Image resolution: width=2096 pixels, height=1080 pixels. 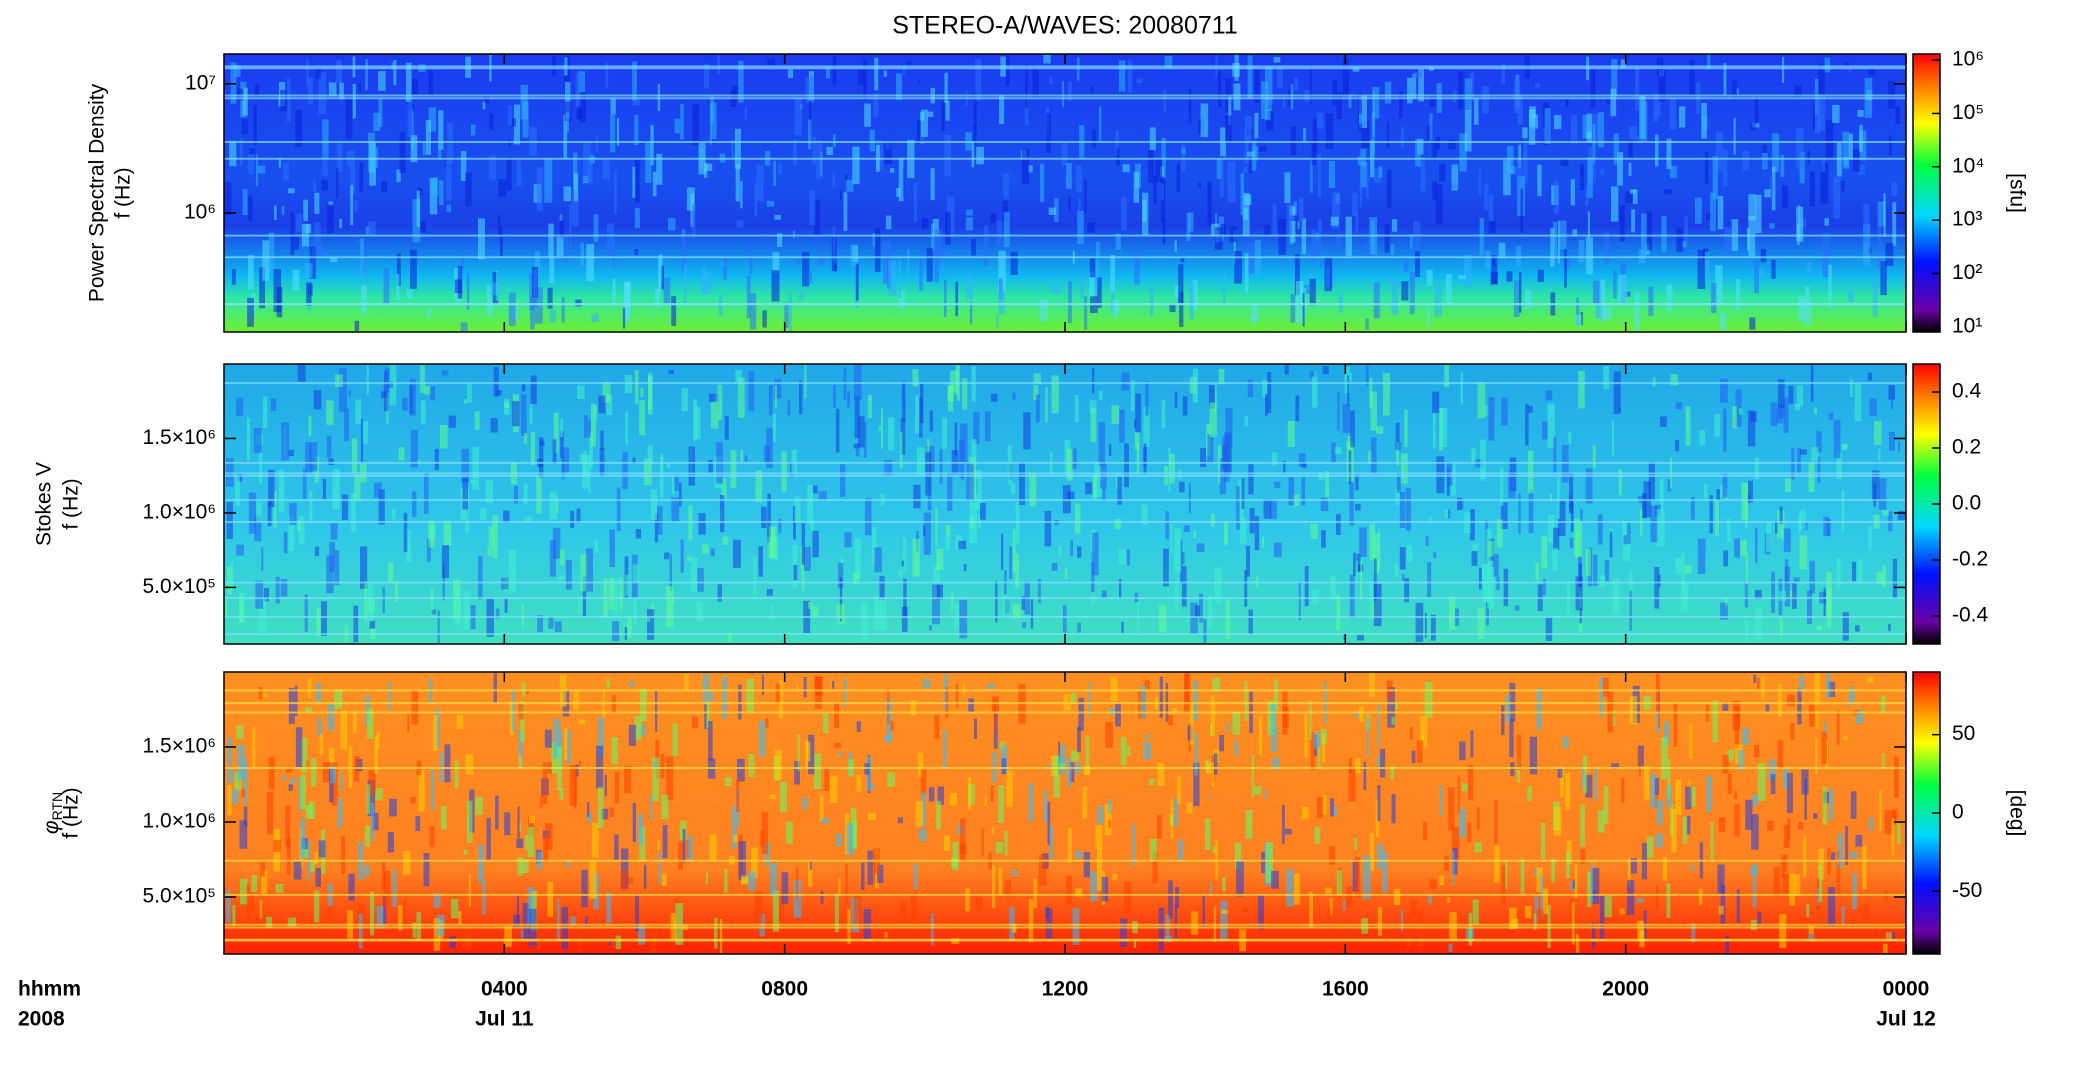 I want to click on x-tick-label: 1600, so click(x=1345, y=989).